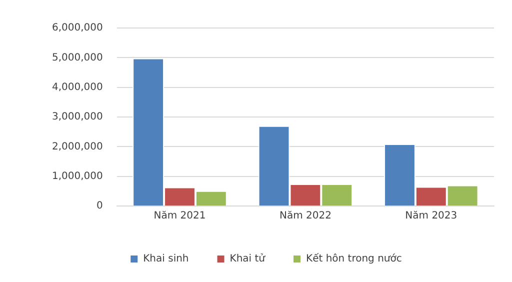 Image resolution: width=512 pixels, height=282 pixels. I want to click on y-tick-label: 2,000,000, so click(77, 146).